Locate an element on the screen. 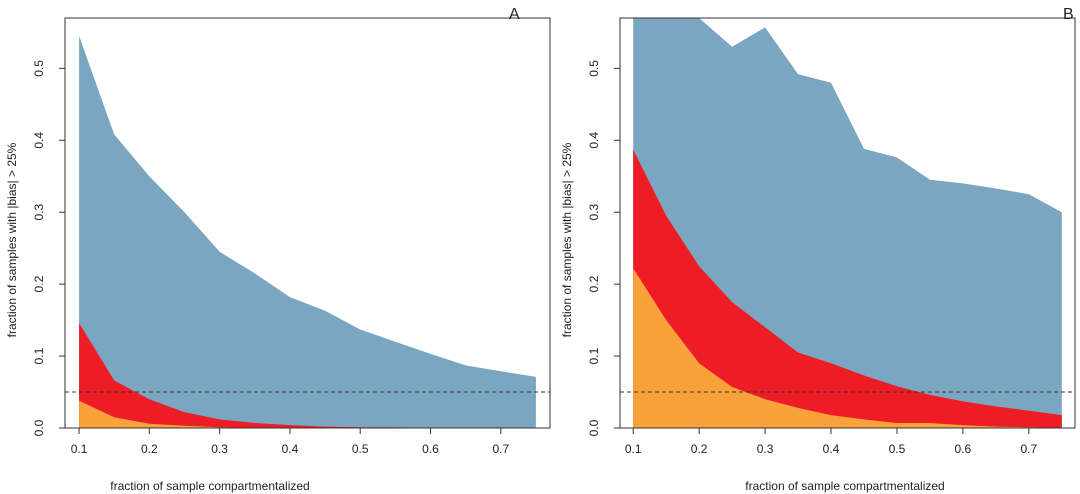  panel-a-x-tick-label: 0.3 is located at coordinates (219, 449).